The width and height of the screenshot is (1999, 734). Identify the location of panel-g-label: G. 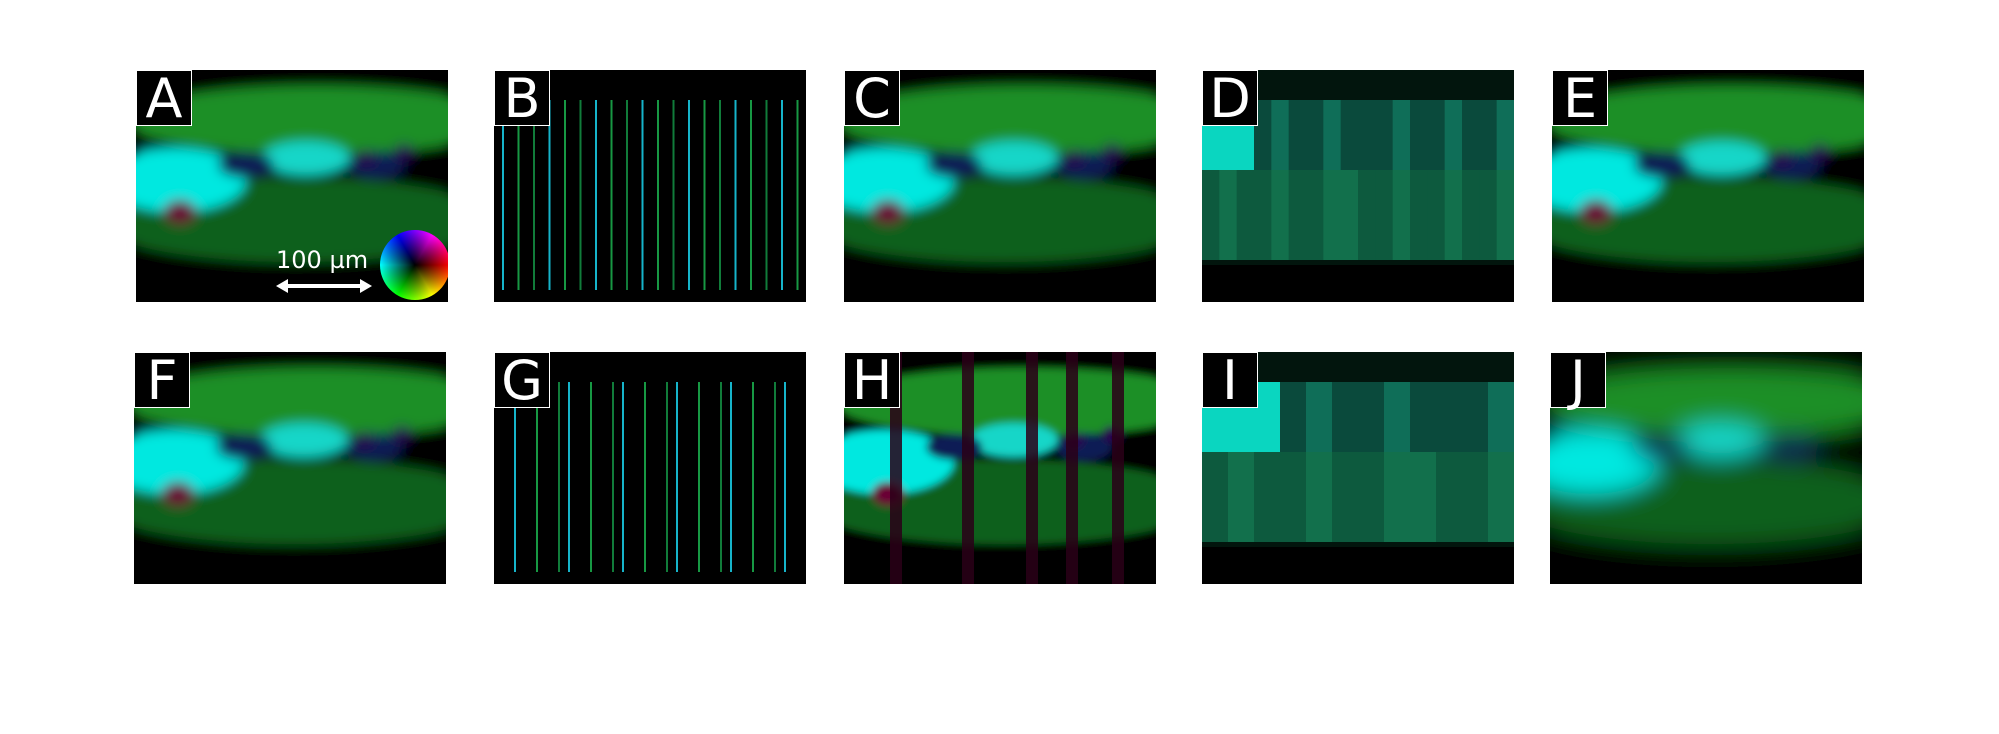
(522, 380).